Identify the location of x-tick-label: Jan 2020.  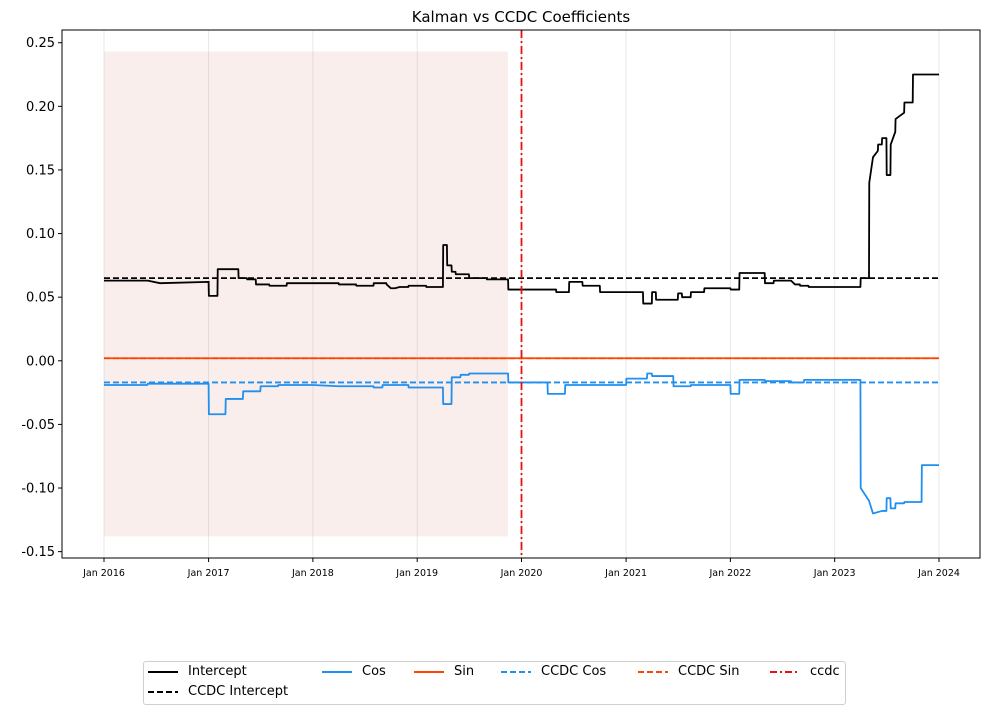
(521, 573).